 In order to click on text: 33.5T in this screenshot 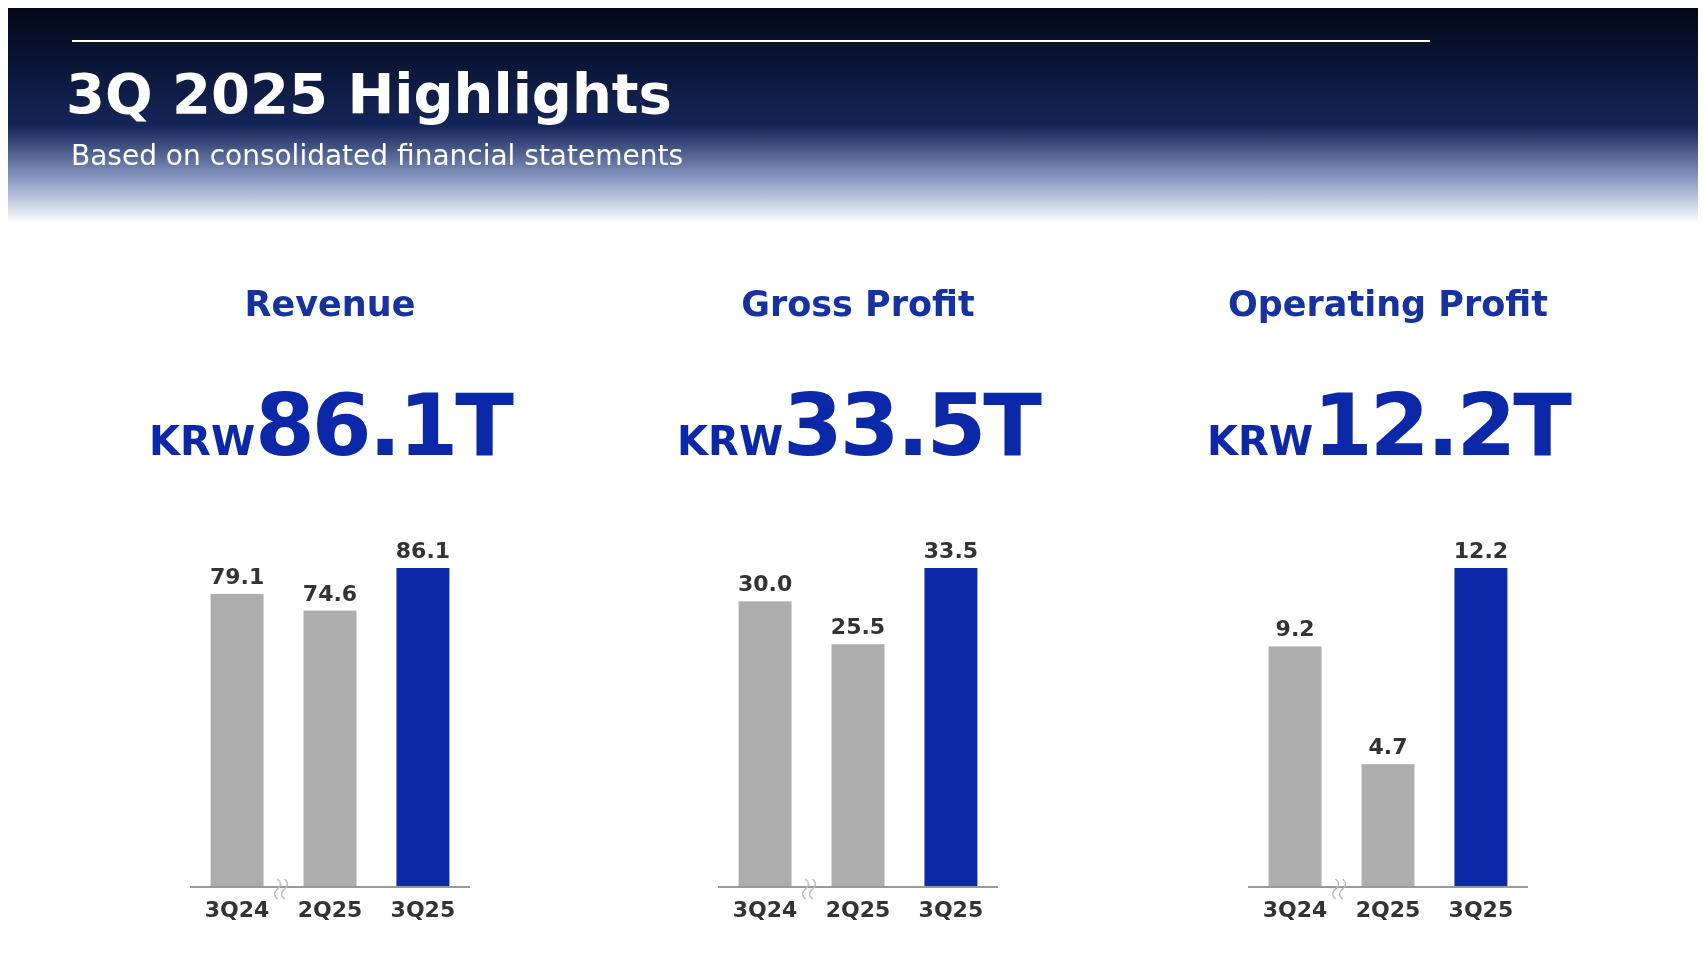, I will do `click(913, 425)`.